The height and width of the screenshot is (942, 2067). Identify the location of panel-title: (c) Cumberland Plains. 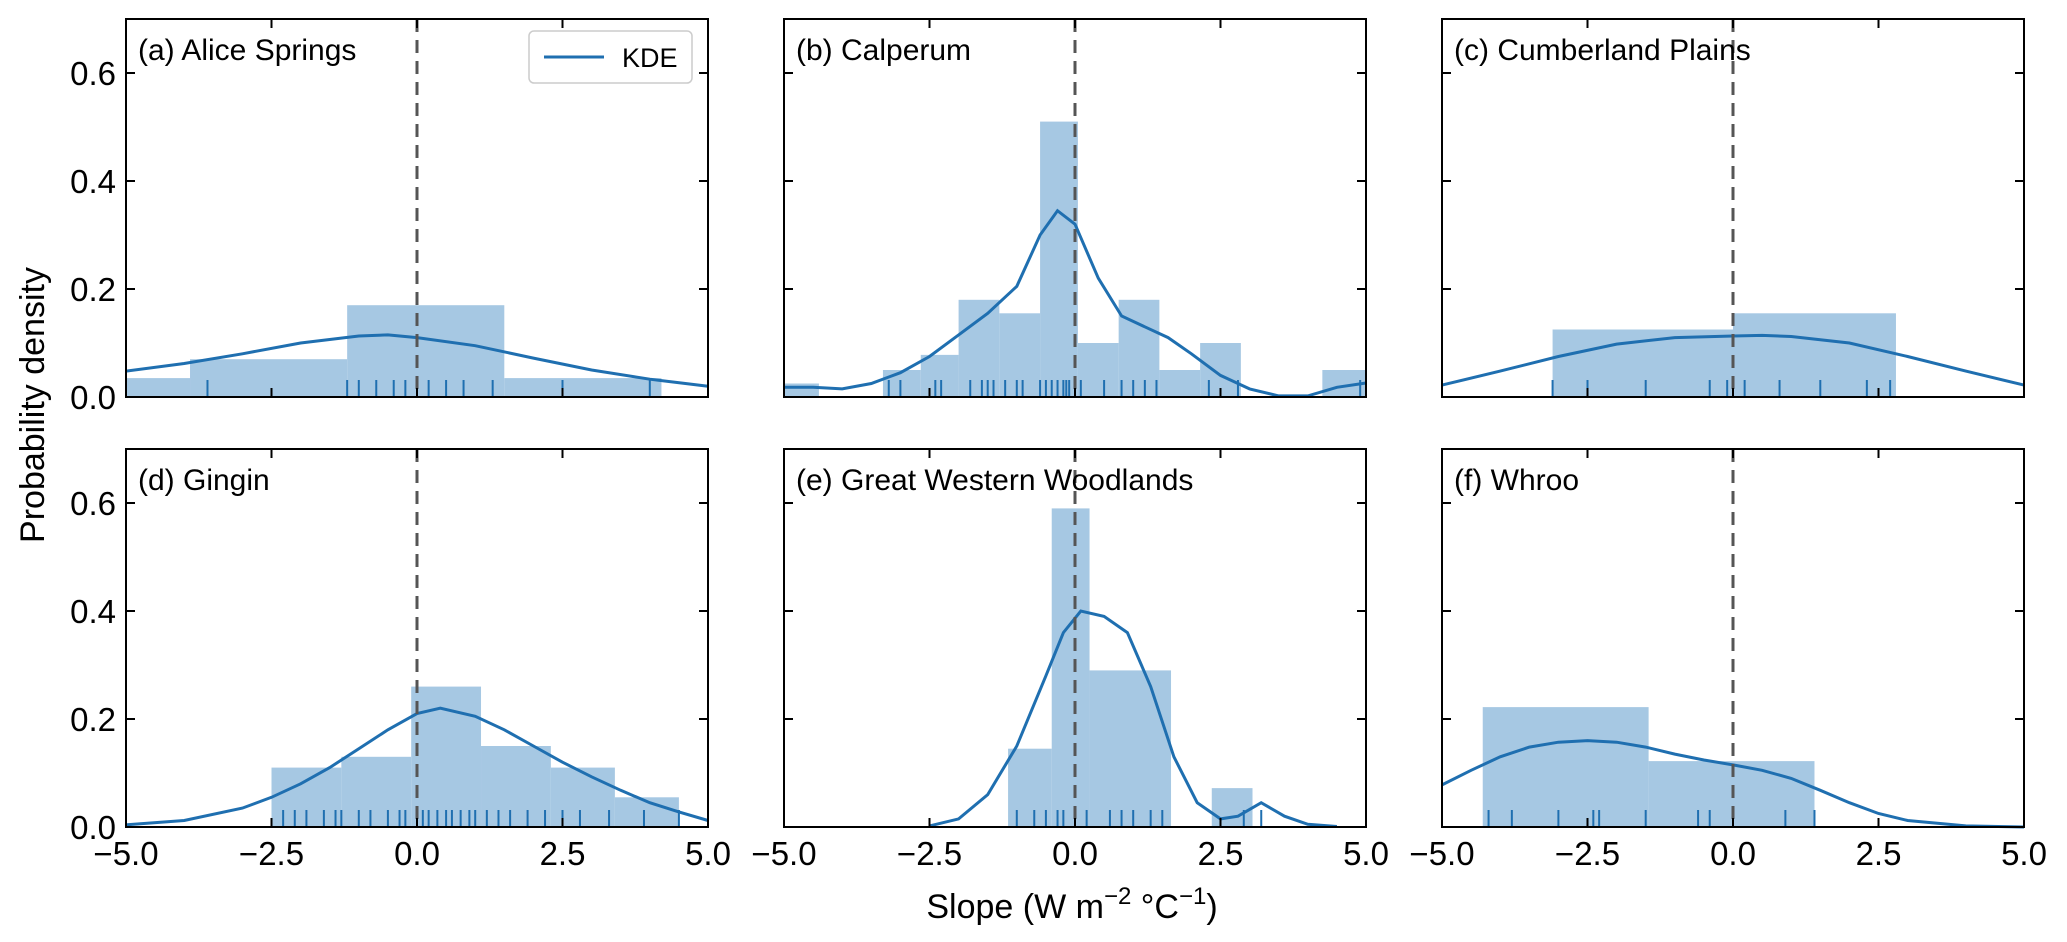
(1602, 50).